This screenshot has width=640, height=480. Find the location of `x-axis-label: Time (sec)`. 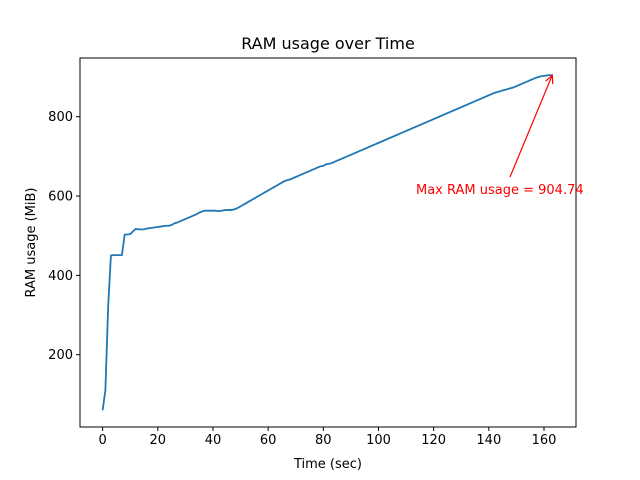

x-axis-label: Time (sec) is located at coordinates (327, 464).